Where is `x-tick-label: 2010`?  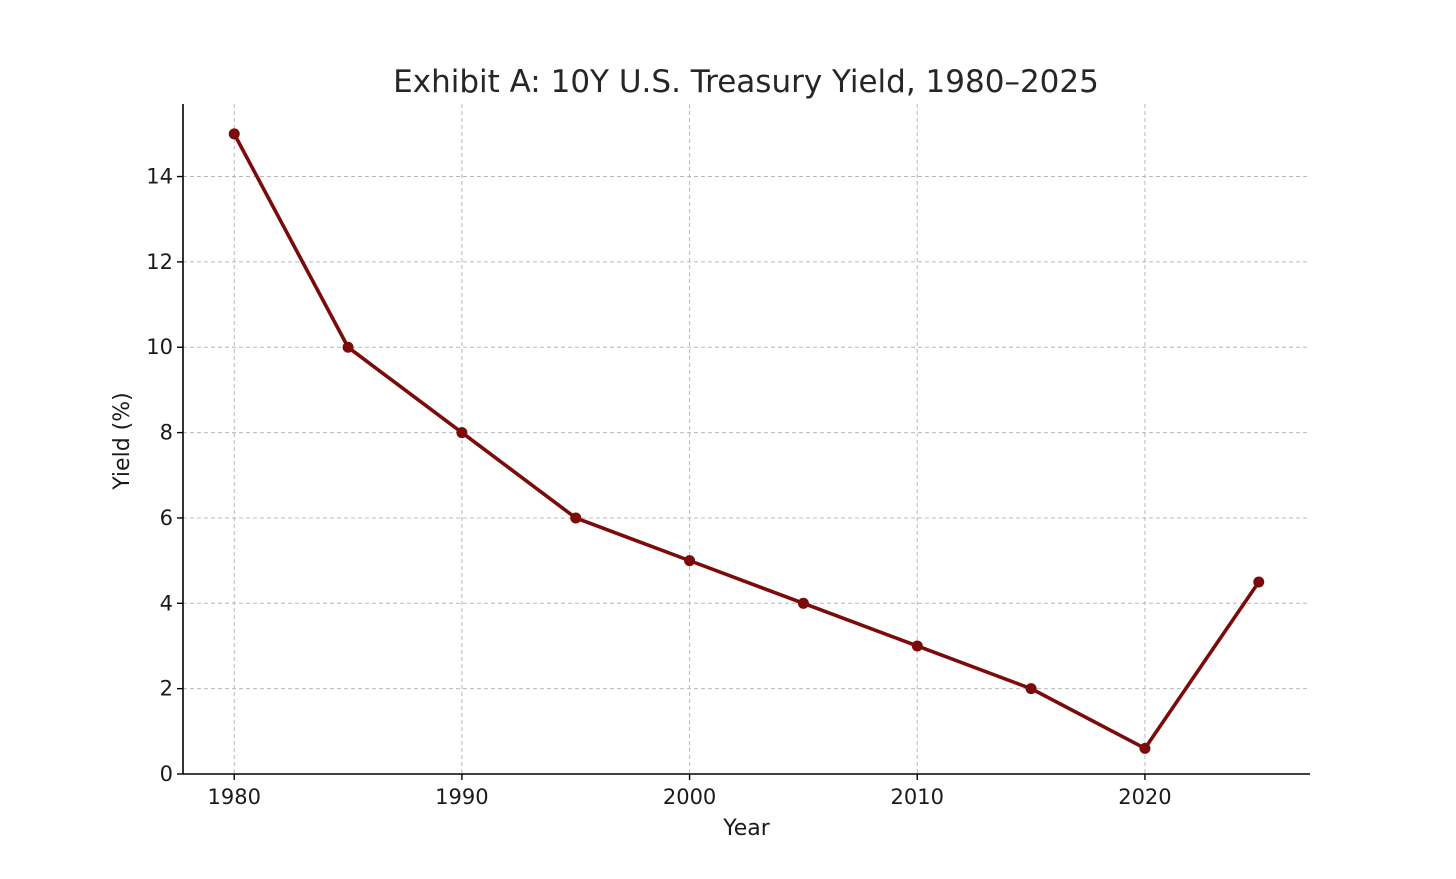 x-tick-label: 2010 is located at coordinates (917, 797).